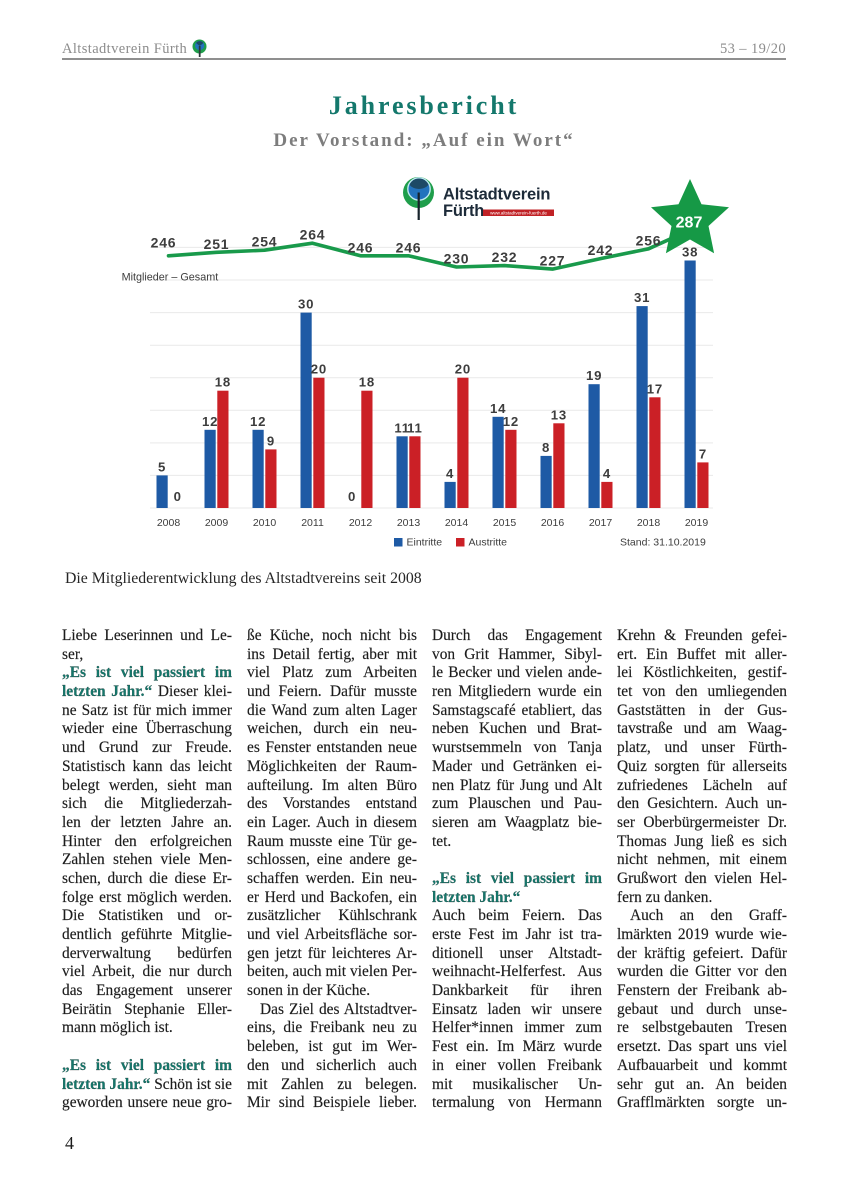 The width and height of the screenshot is (848, 1200). Describe the element at coordinates (488, 543) in the screenshot. I see `svg-text: Austritte` at that location.